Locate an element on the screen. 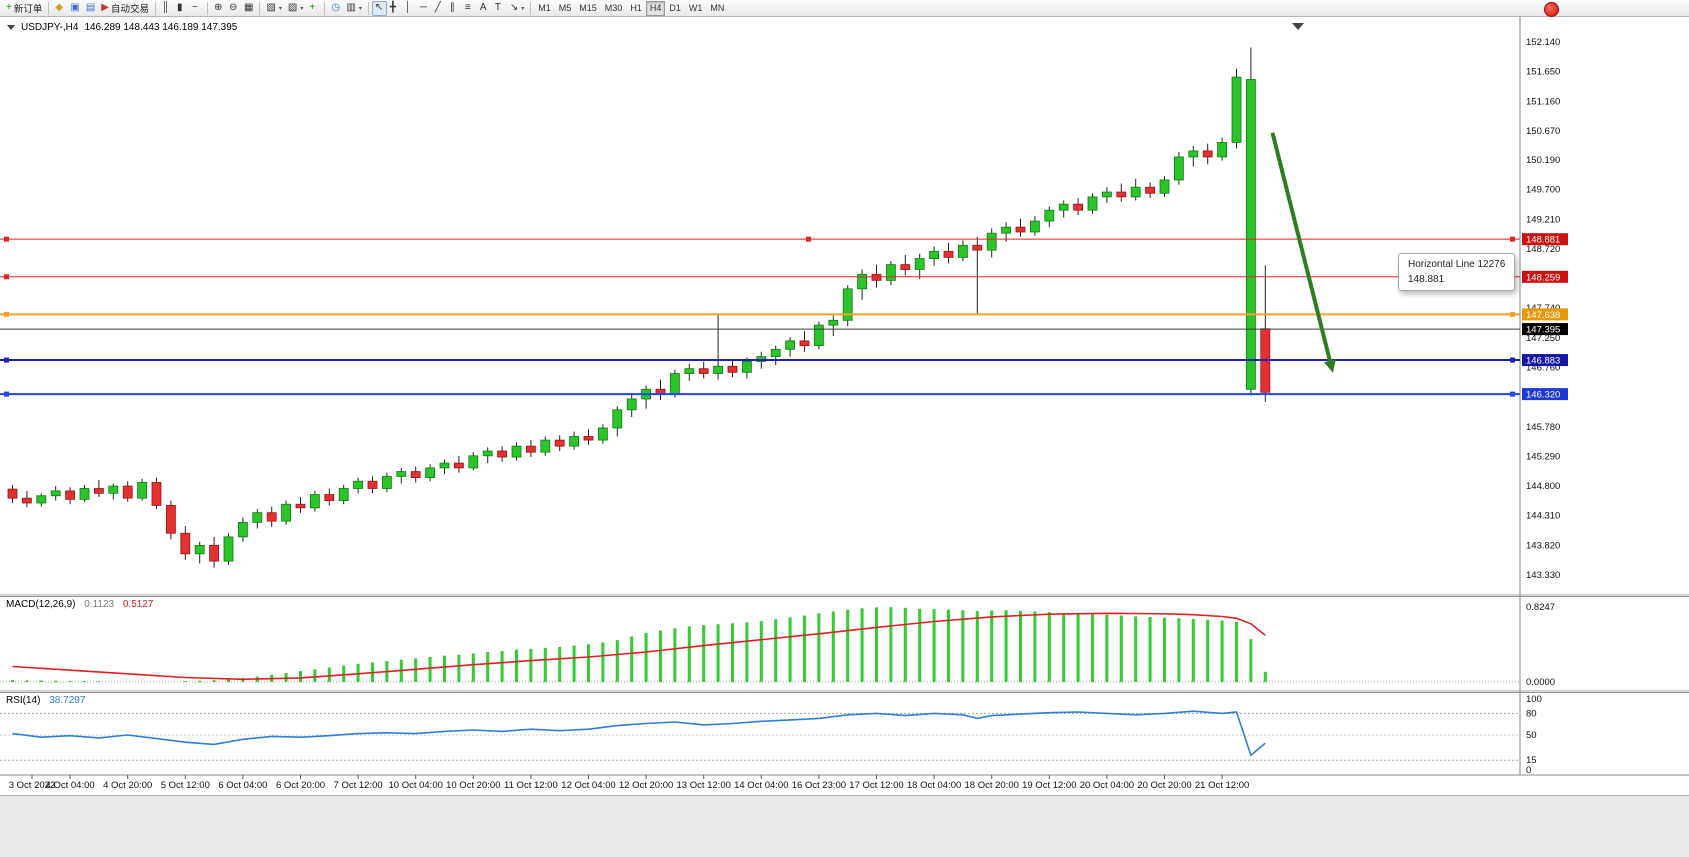 The image size is (1689, 857). tf-d1: D1 is located at coordinates (675, 8).